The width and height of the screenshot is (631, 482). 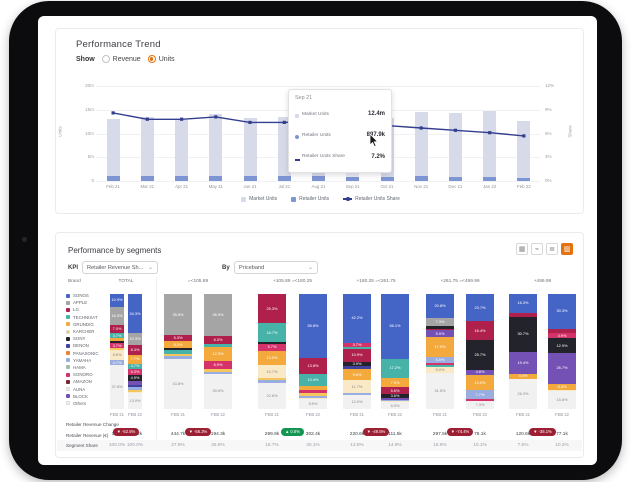 I want to click on legend-retailer-units-share: Retailer Units Share, so click(x=371, y=199).